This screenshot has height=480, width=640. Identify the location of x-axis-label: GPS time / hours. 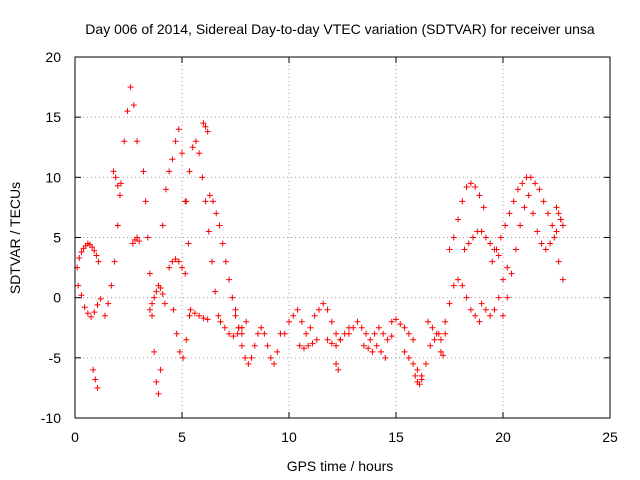
(340, 466).